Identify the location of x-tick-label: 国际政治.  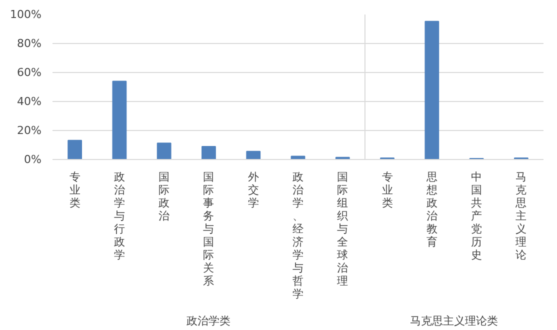
(164, 196).